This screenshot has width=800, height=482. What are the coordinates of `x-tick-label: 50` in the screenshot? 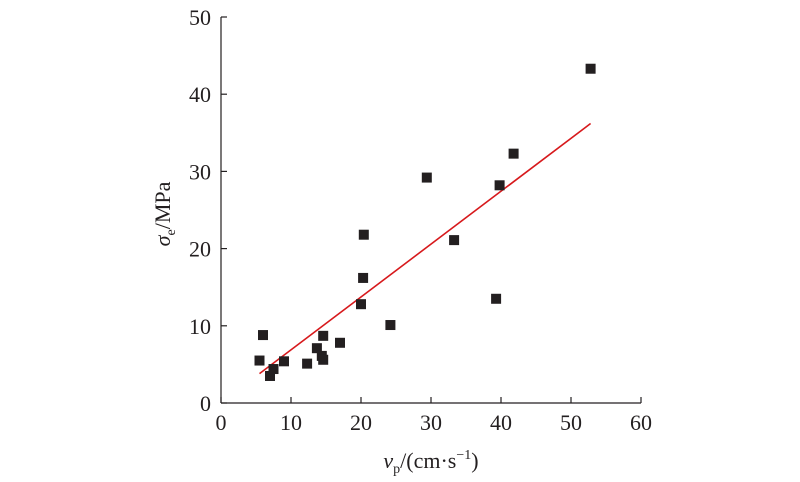 It's located at (571, 422).